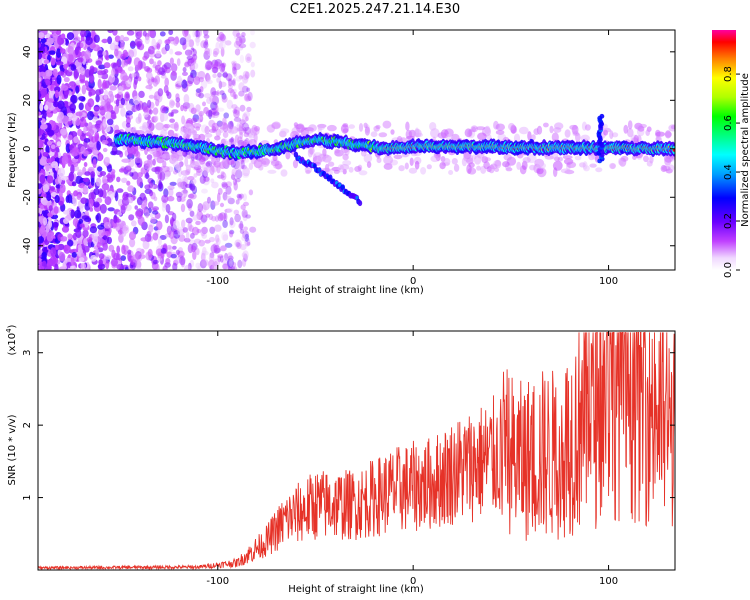  I want to click on snr-ytick-label: 1, so click(27, 497).